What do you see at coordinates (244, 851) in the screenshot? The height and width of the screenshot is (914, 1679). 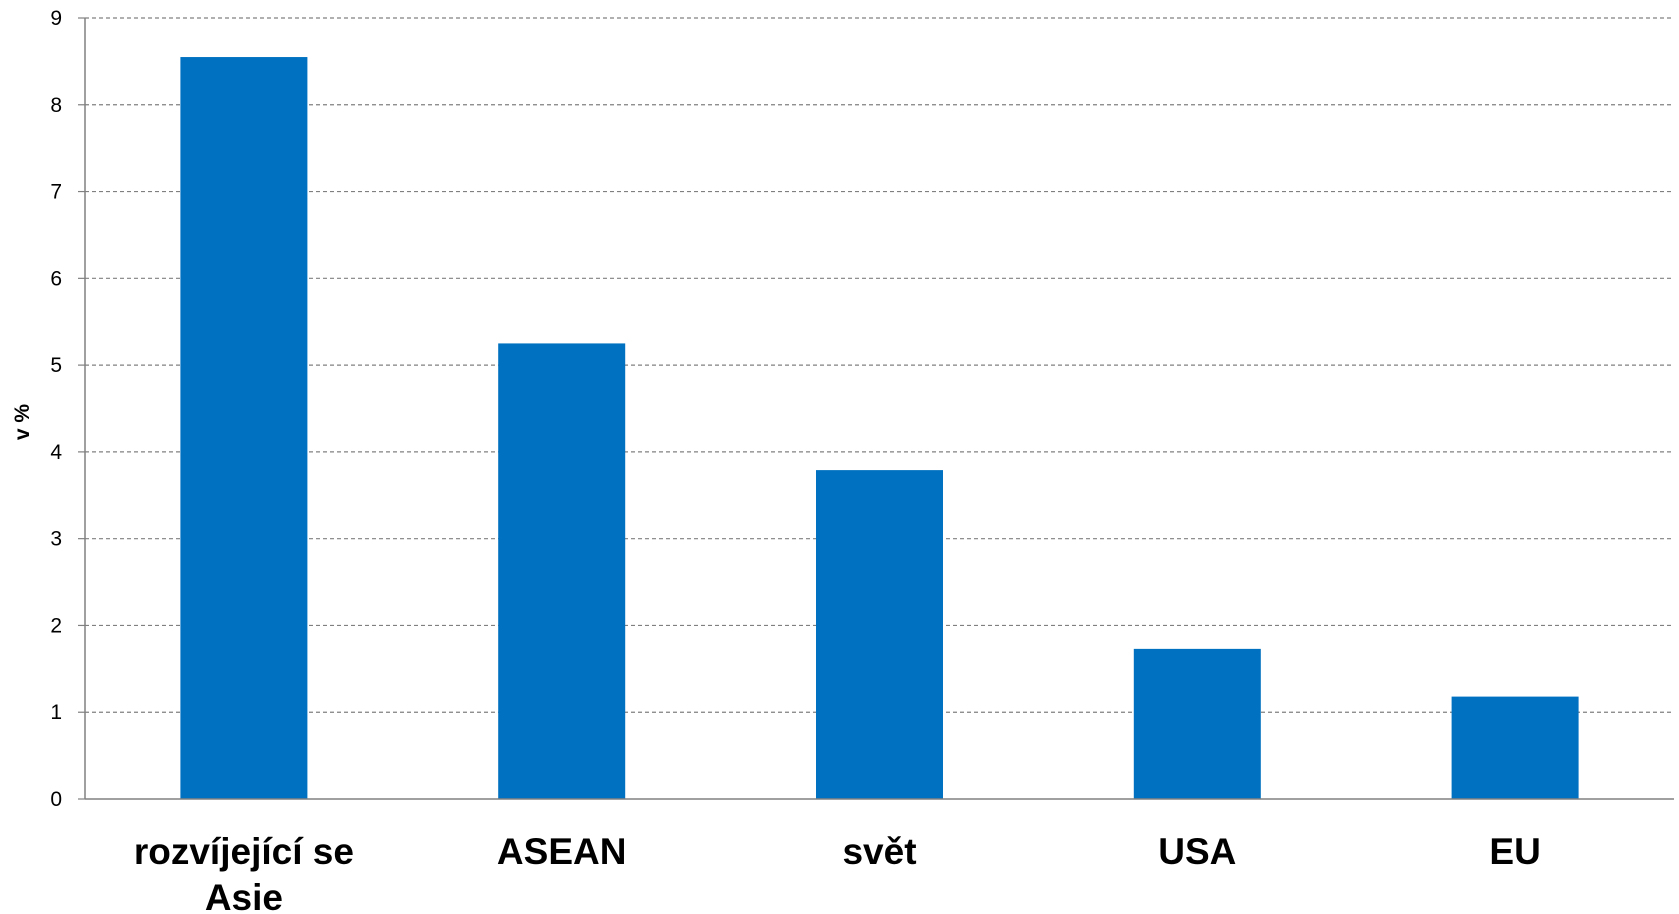 I see `category-label: rozvíjející se` at bounding box center [244, 851].